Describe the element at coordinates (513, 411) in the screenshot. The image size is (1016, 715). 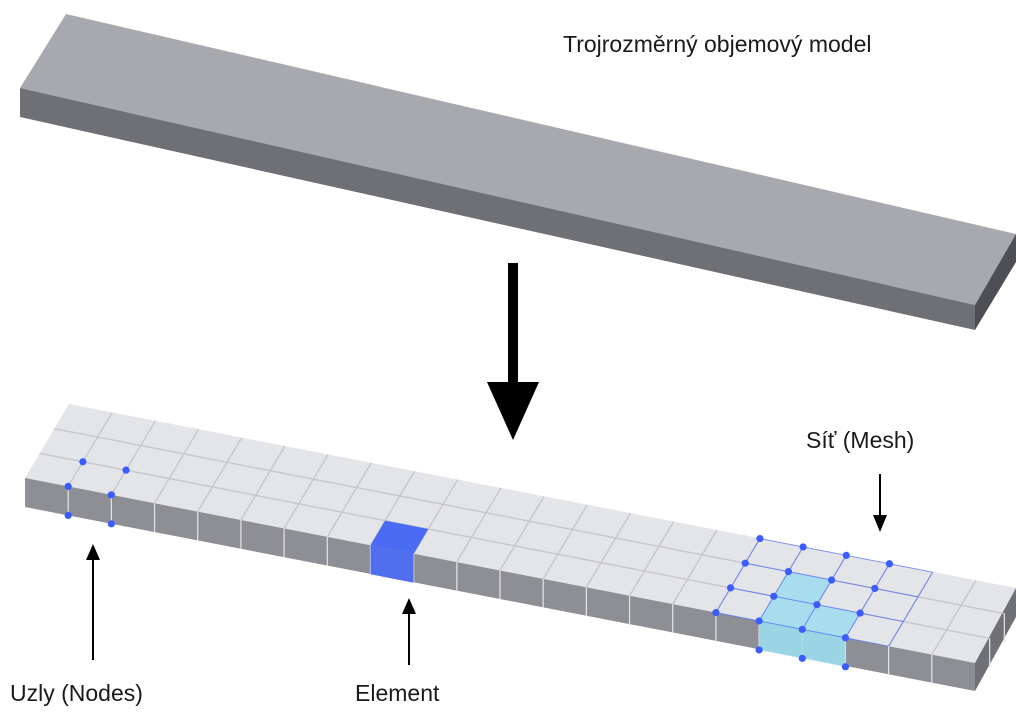
I see `down-arrow-head` at that location.